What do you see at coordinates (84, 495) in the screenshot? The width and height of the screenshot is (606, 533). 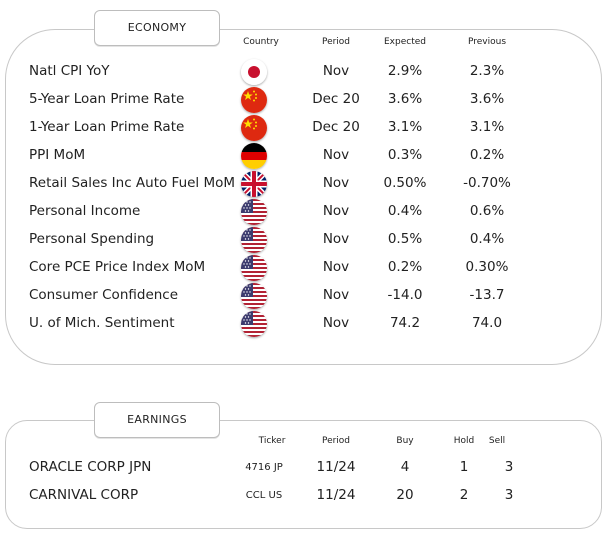 I see `company-name: CARNIVAL CORP` at bounding box center [84, 495].